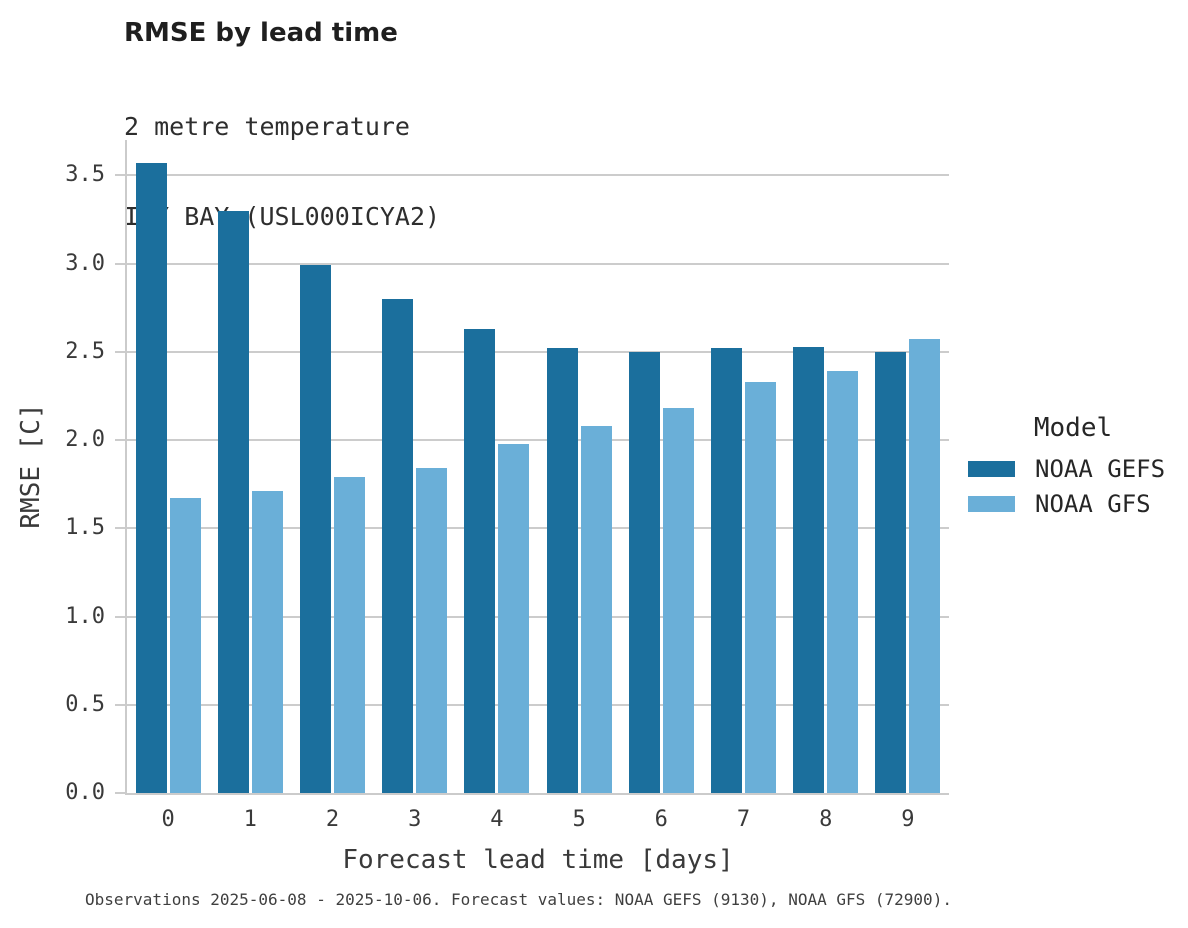 This screenshot has height=928, width=1188. I want to click on x-tick-label-2: 2, so click(332, 819).